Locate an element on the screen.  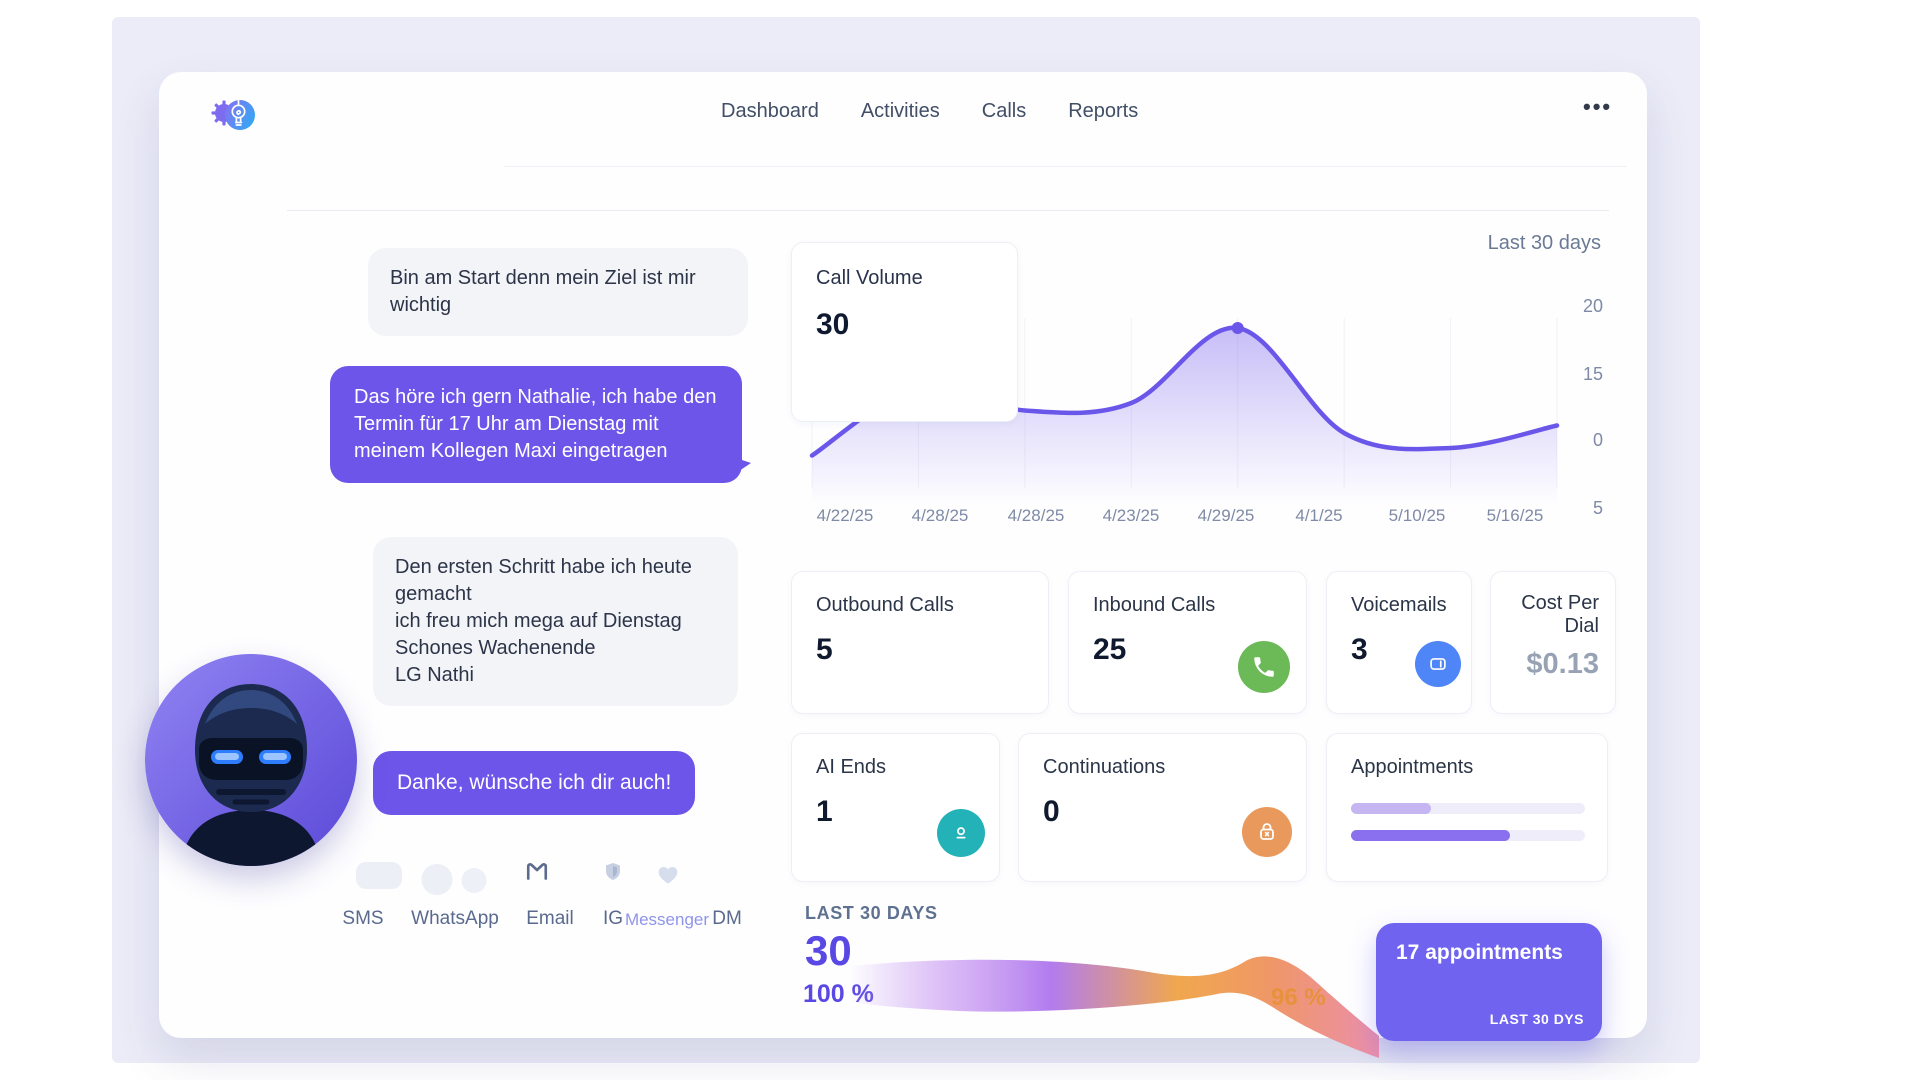
voicemails-value: 3 is located at coordinates (1359, 649).